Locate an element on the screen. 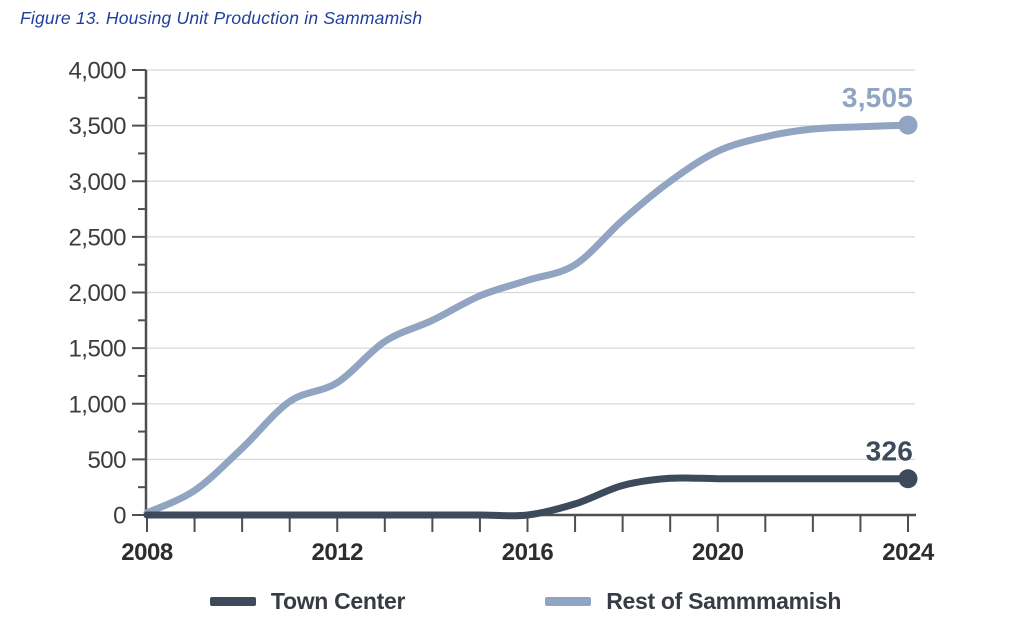 The image size is (1011, 630). town-center-line is located at coordinates (527, 497).